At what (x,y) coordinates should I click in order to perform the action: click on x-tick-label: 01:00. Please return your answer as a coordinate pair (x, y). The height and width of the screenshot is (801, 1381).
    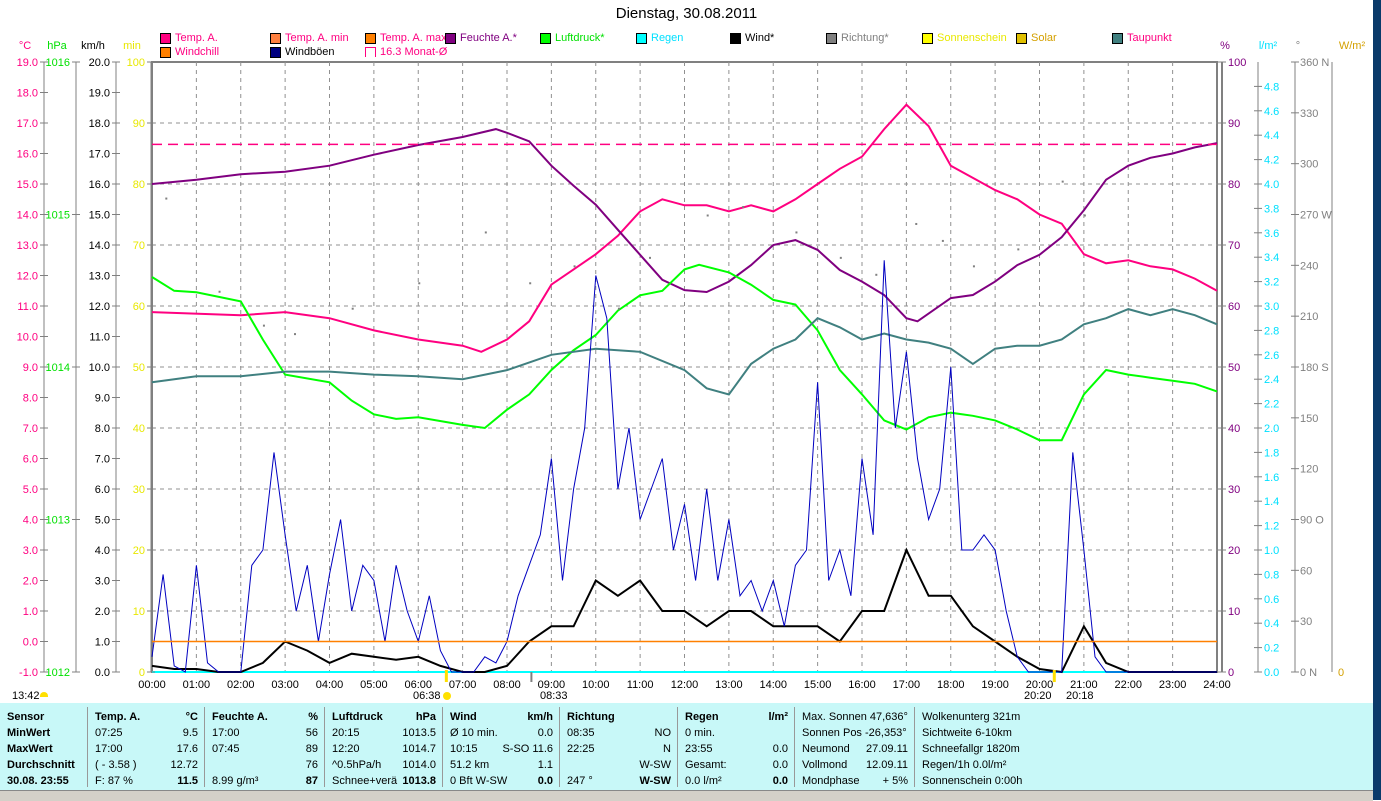
    Looking at the image, I should click on (197, 685).